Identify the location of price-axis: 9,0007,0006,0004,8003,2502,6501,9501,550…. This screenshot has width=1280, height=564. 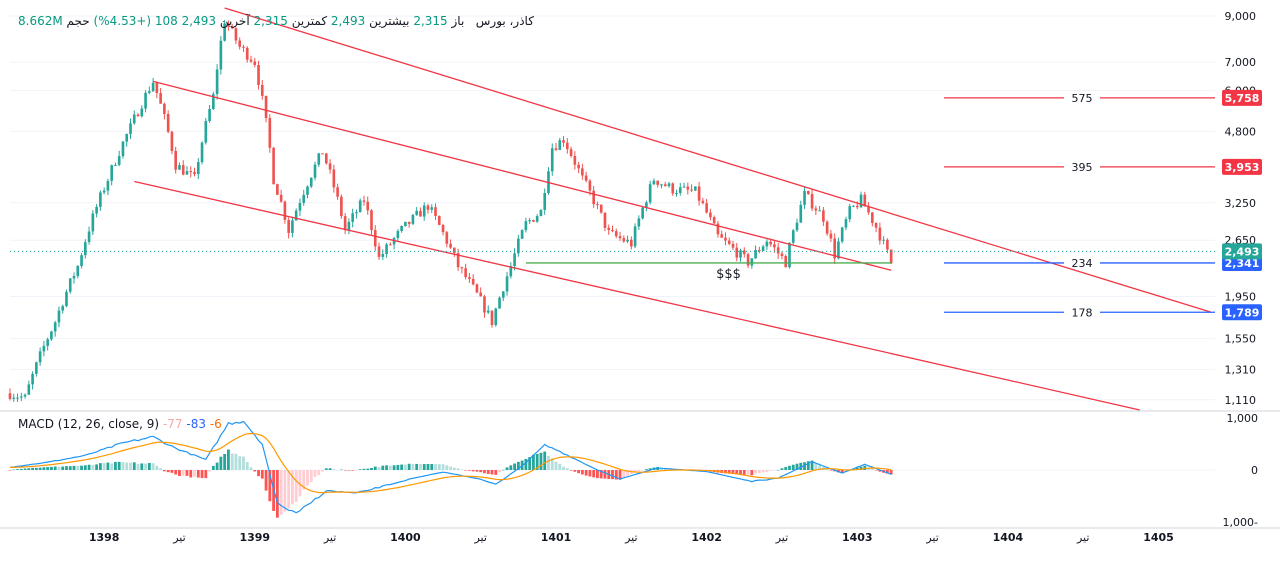
(1242, 208).